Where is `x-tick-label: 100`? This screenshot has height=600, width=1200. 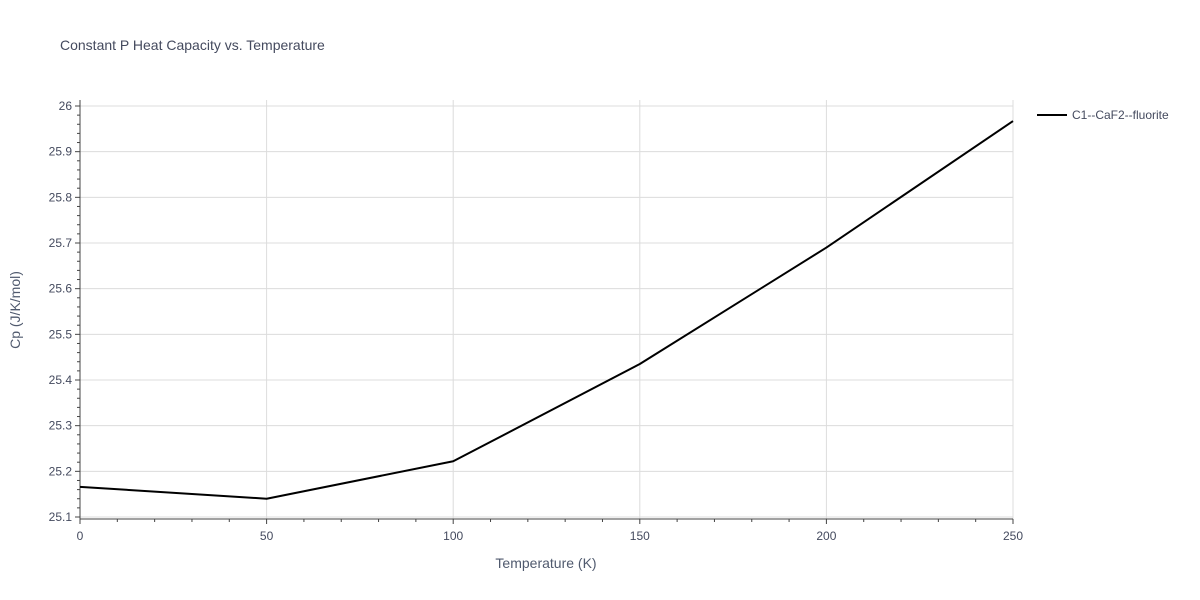 x-tick-label: 100 is located at coordinates (453, 536).